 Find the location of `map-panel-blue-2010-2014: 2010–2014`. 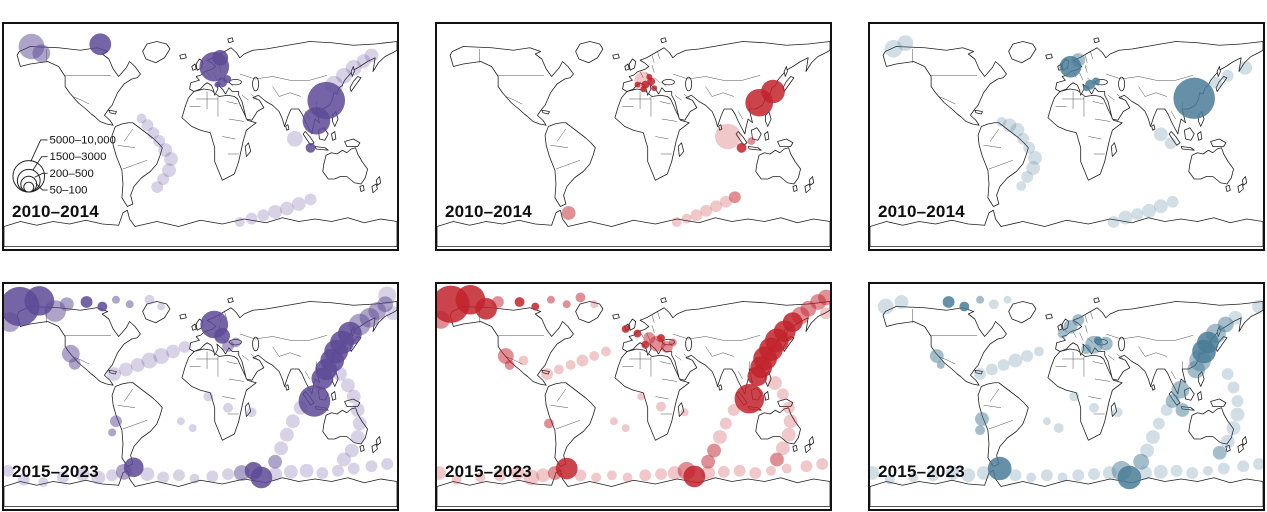

map-panel-blue-2010-2014: 2010–2014 is located at coordinates (1066, 136).